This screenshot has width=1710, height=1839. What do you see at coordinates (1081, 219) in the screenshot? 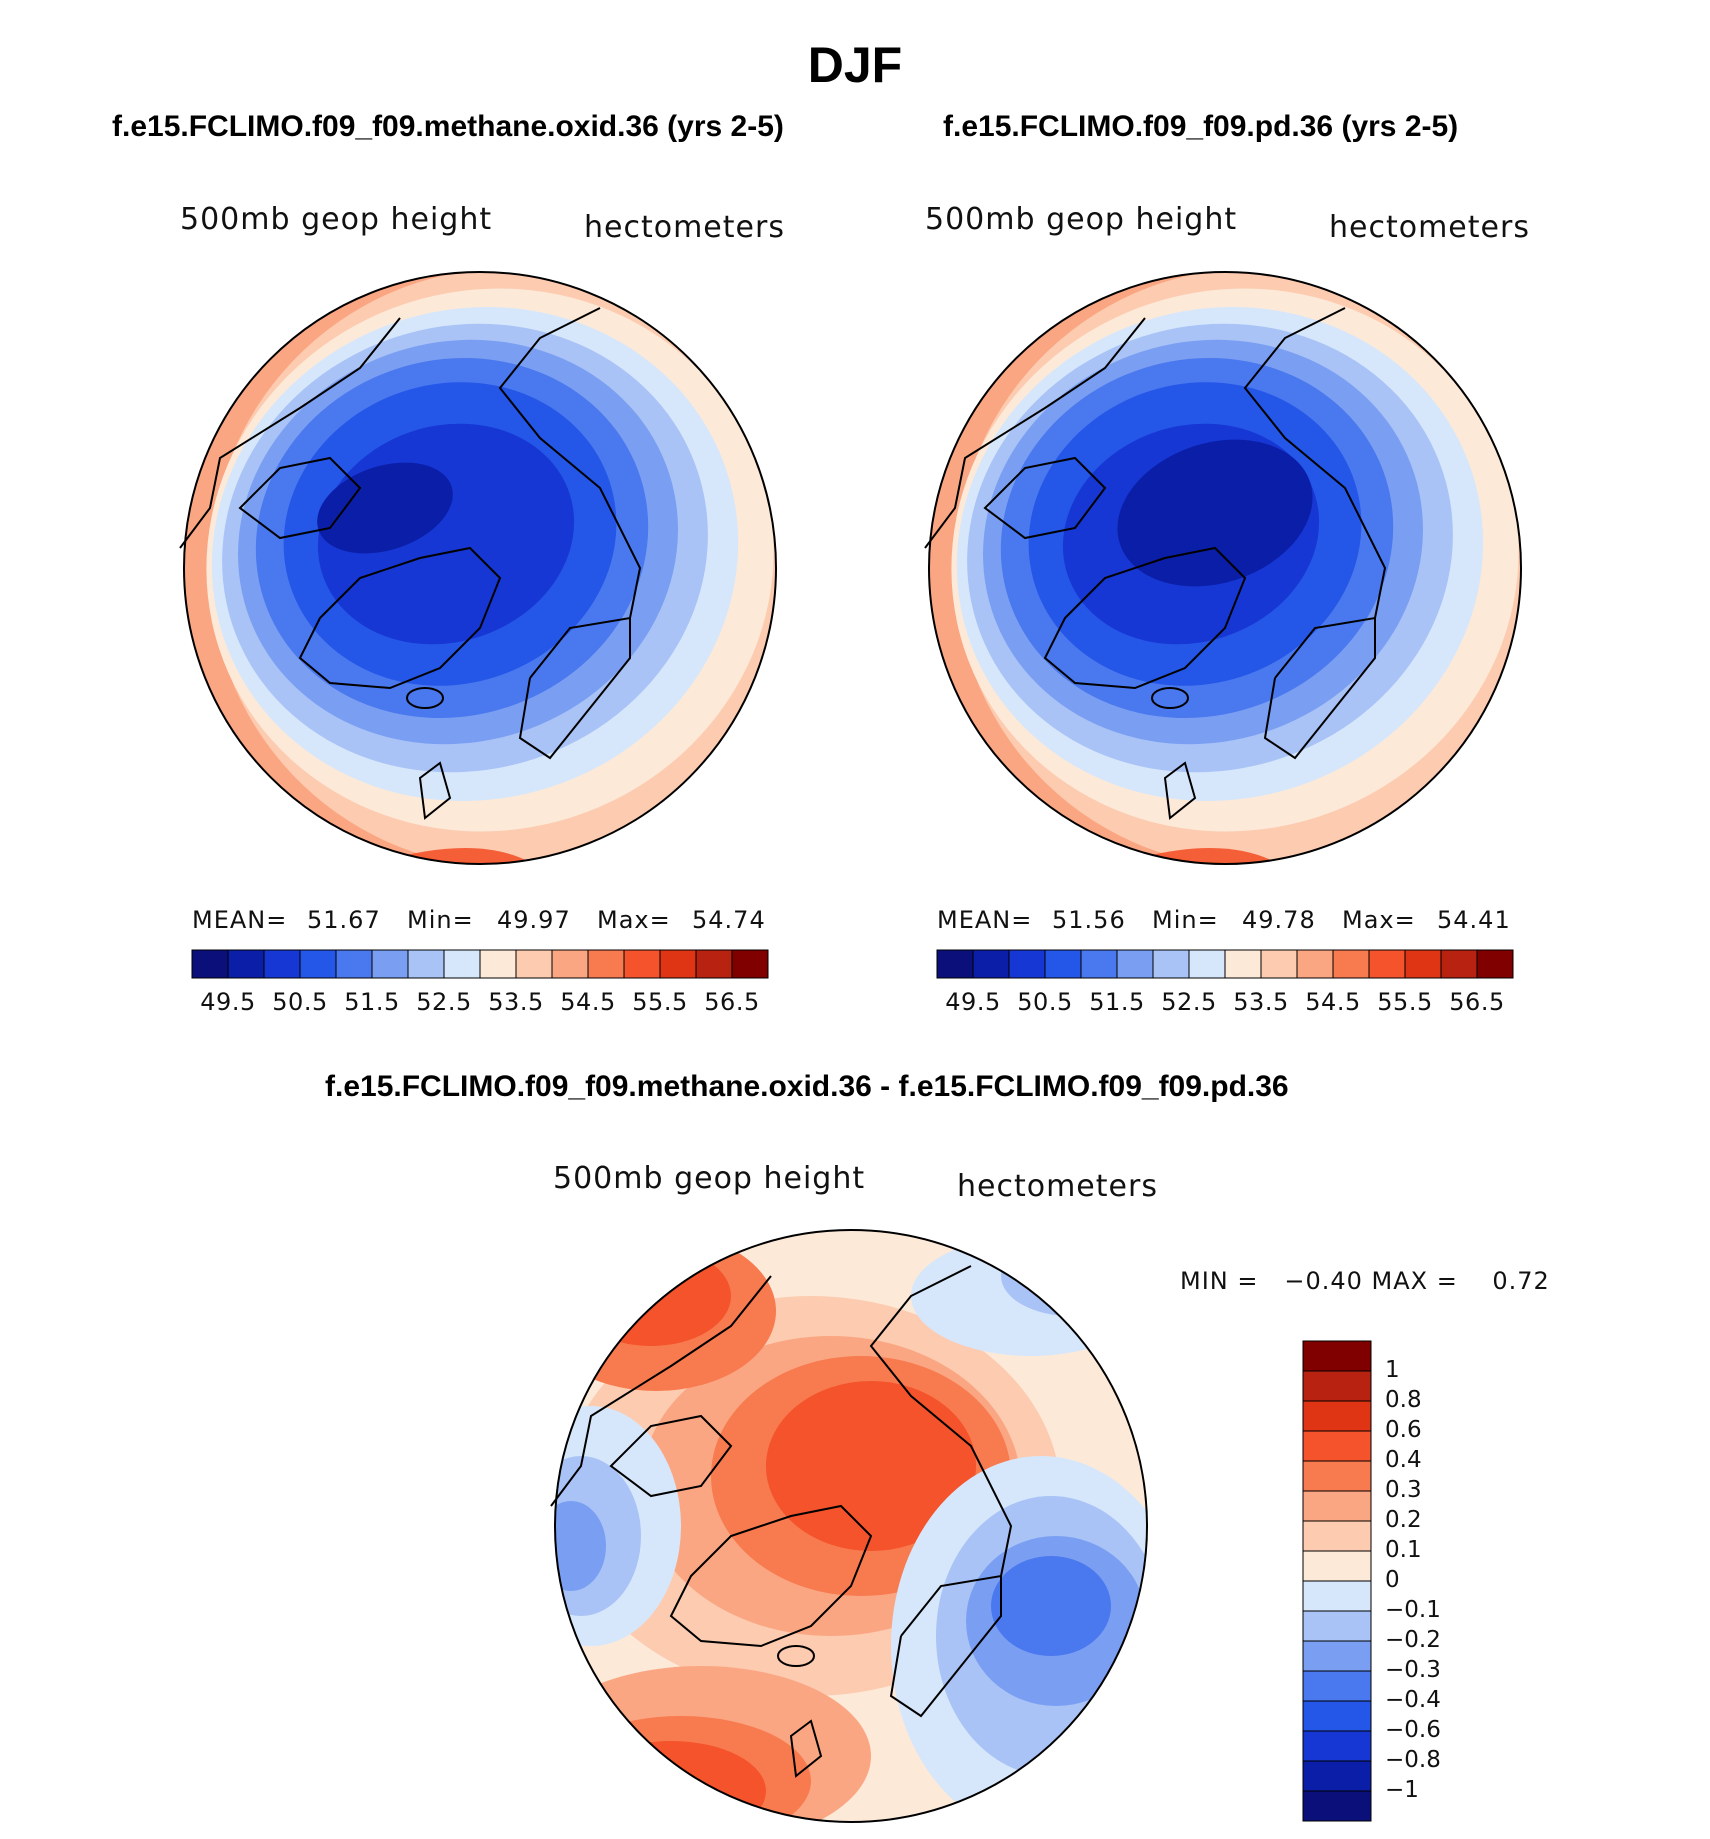
I see `panel-2-variable-label: 500mb geop height` at bounding box center [1081, 219].